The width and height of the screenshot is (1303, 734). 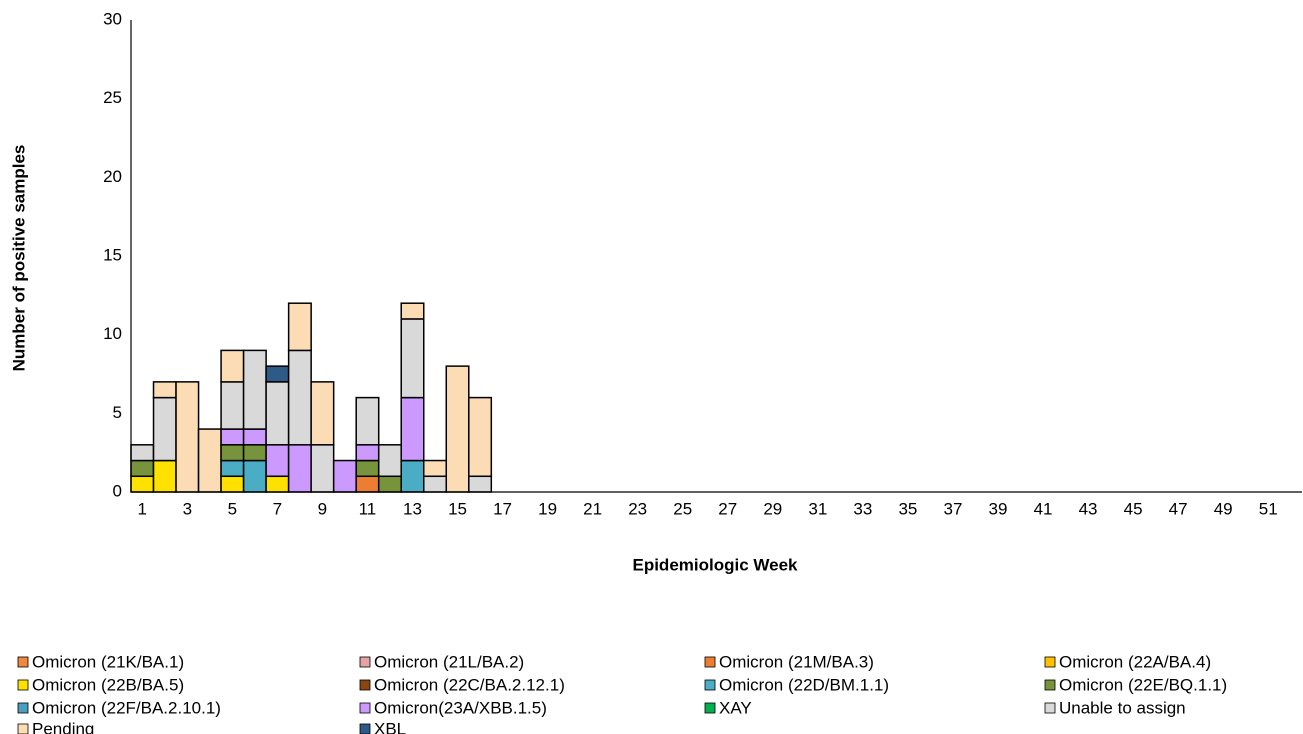 What do you see at coordinates (1135, 661) in the screenshot?
I see `legend-label: Omicron (22A/BA.4)` at bounding box center [1135, 661].